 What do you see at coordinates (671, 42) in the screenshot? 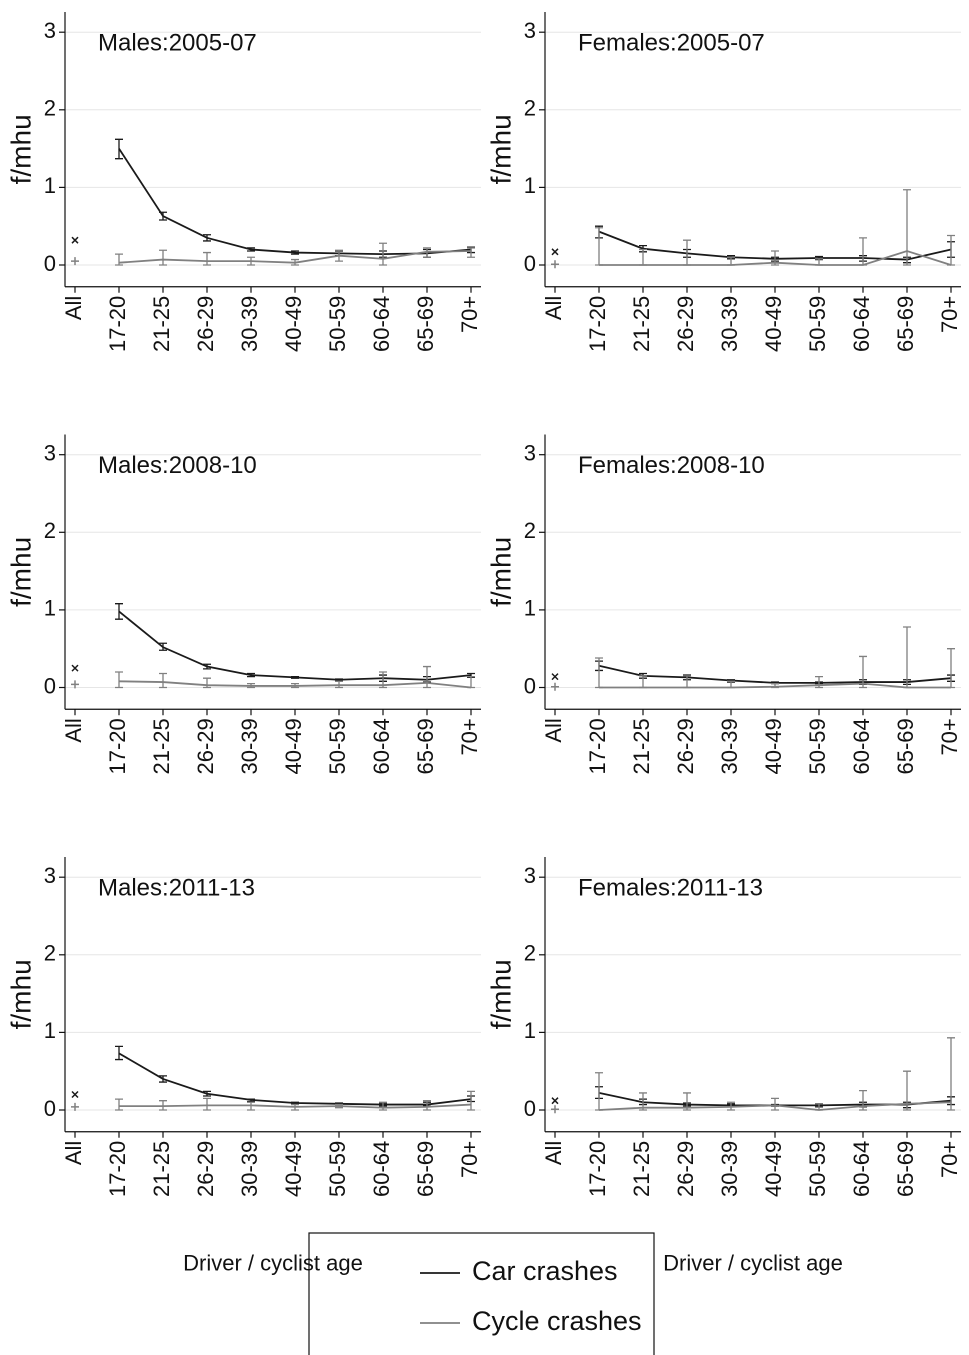
I see `panel-title: Females:2005-07` at bounding box center [671, 42].